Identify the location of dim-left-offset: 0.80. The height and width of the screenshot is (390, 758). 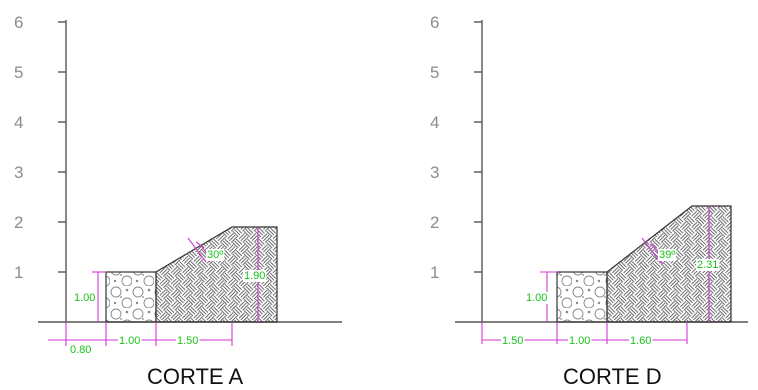
(80, 350).